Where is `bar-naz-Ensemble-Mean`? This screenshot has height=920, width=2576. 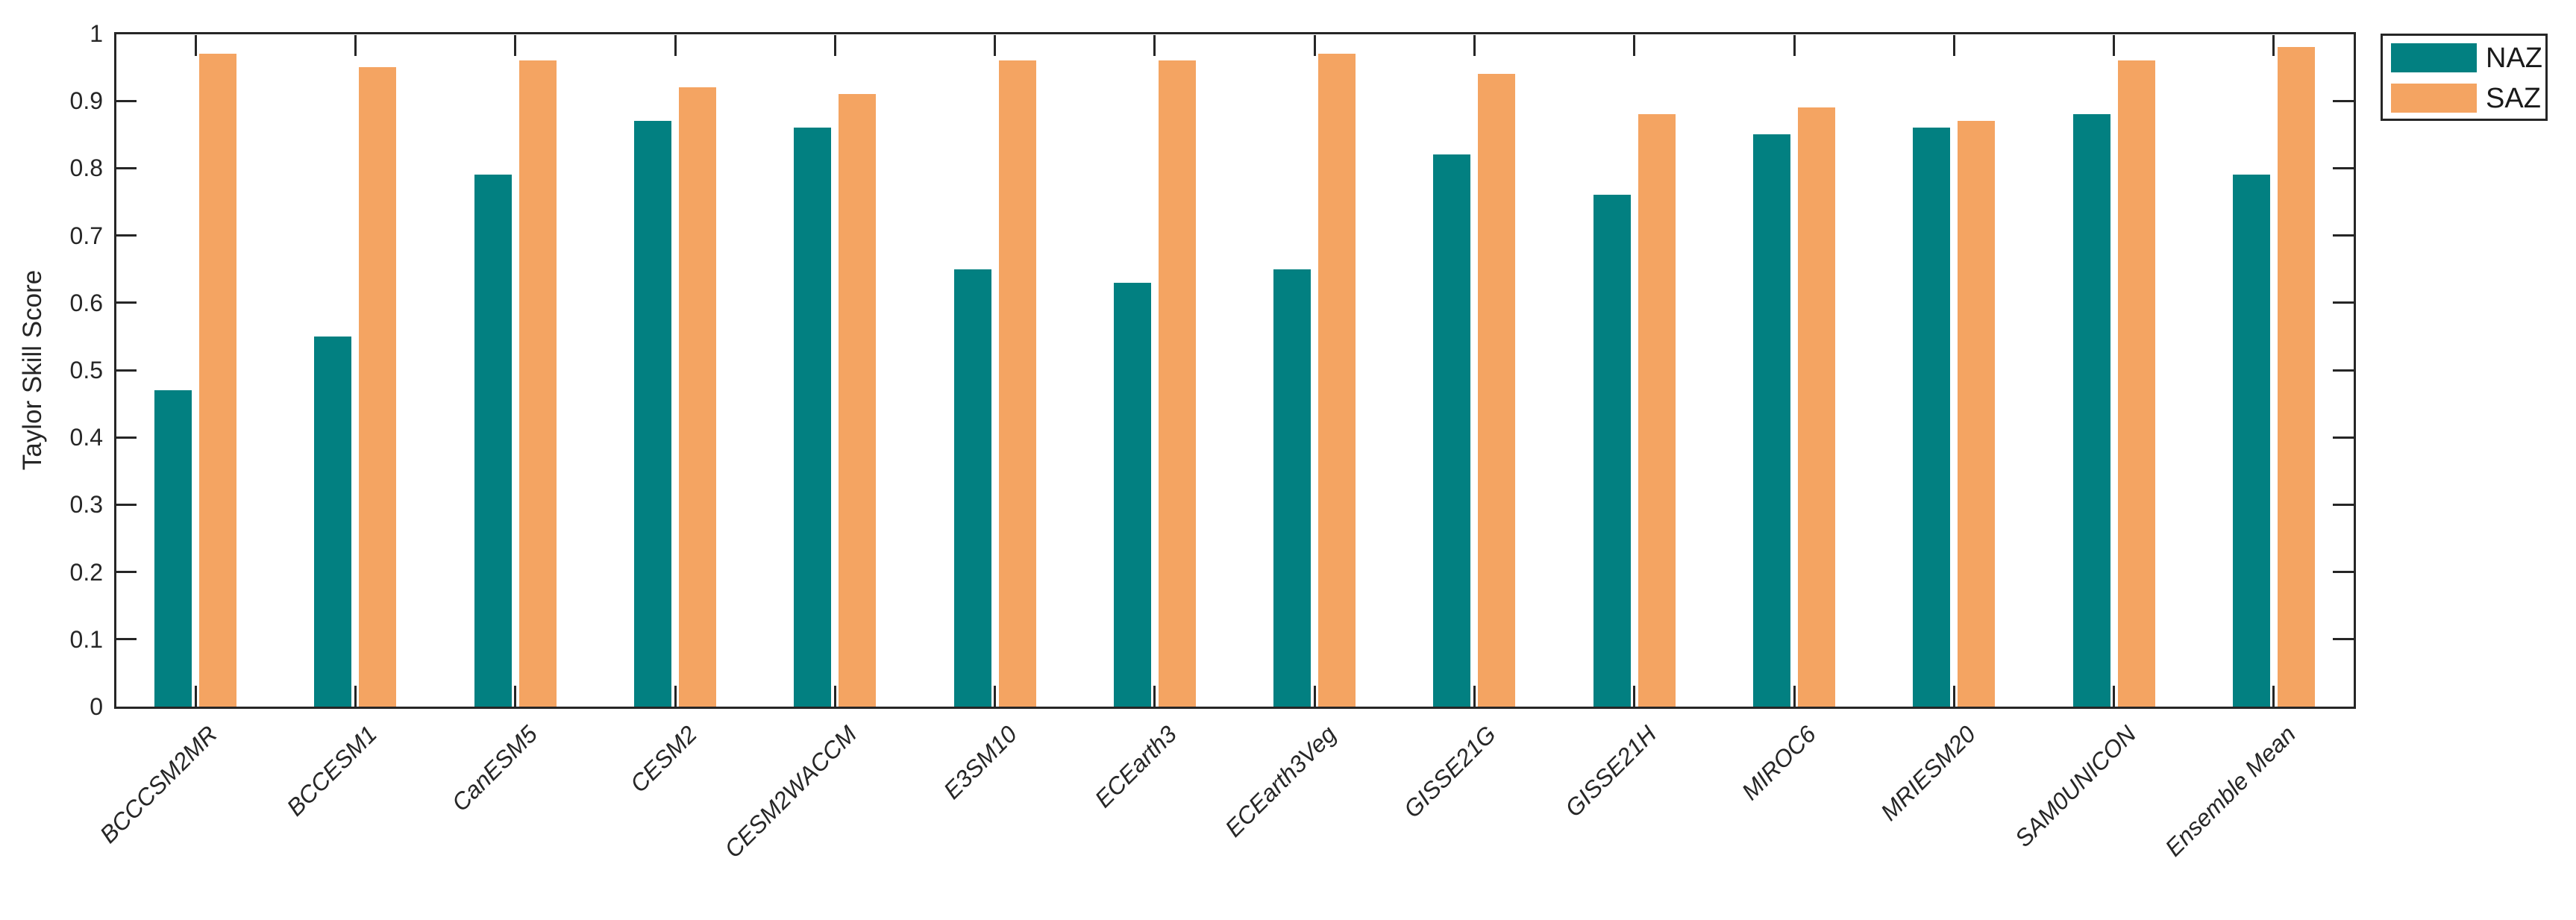
bar-naz-Ensemble-Mean is located at coordinates (2251, 441).